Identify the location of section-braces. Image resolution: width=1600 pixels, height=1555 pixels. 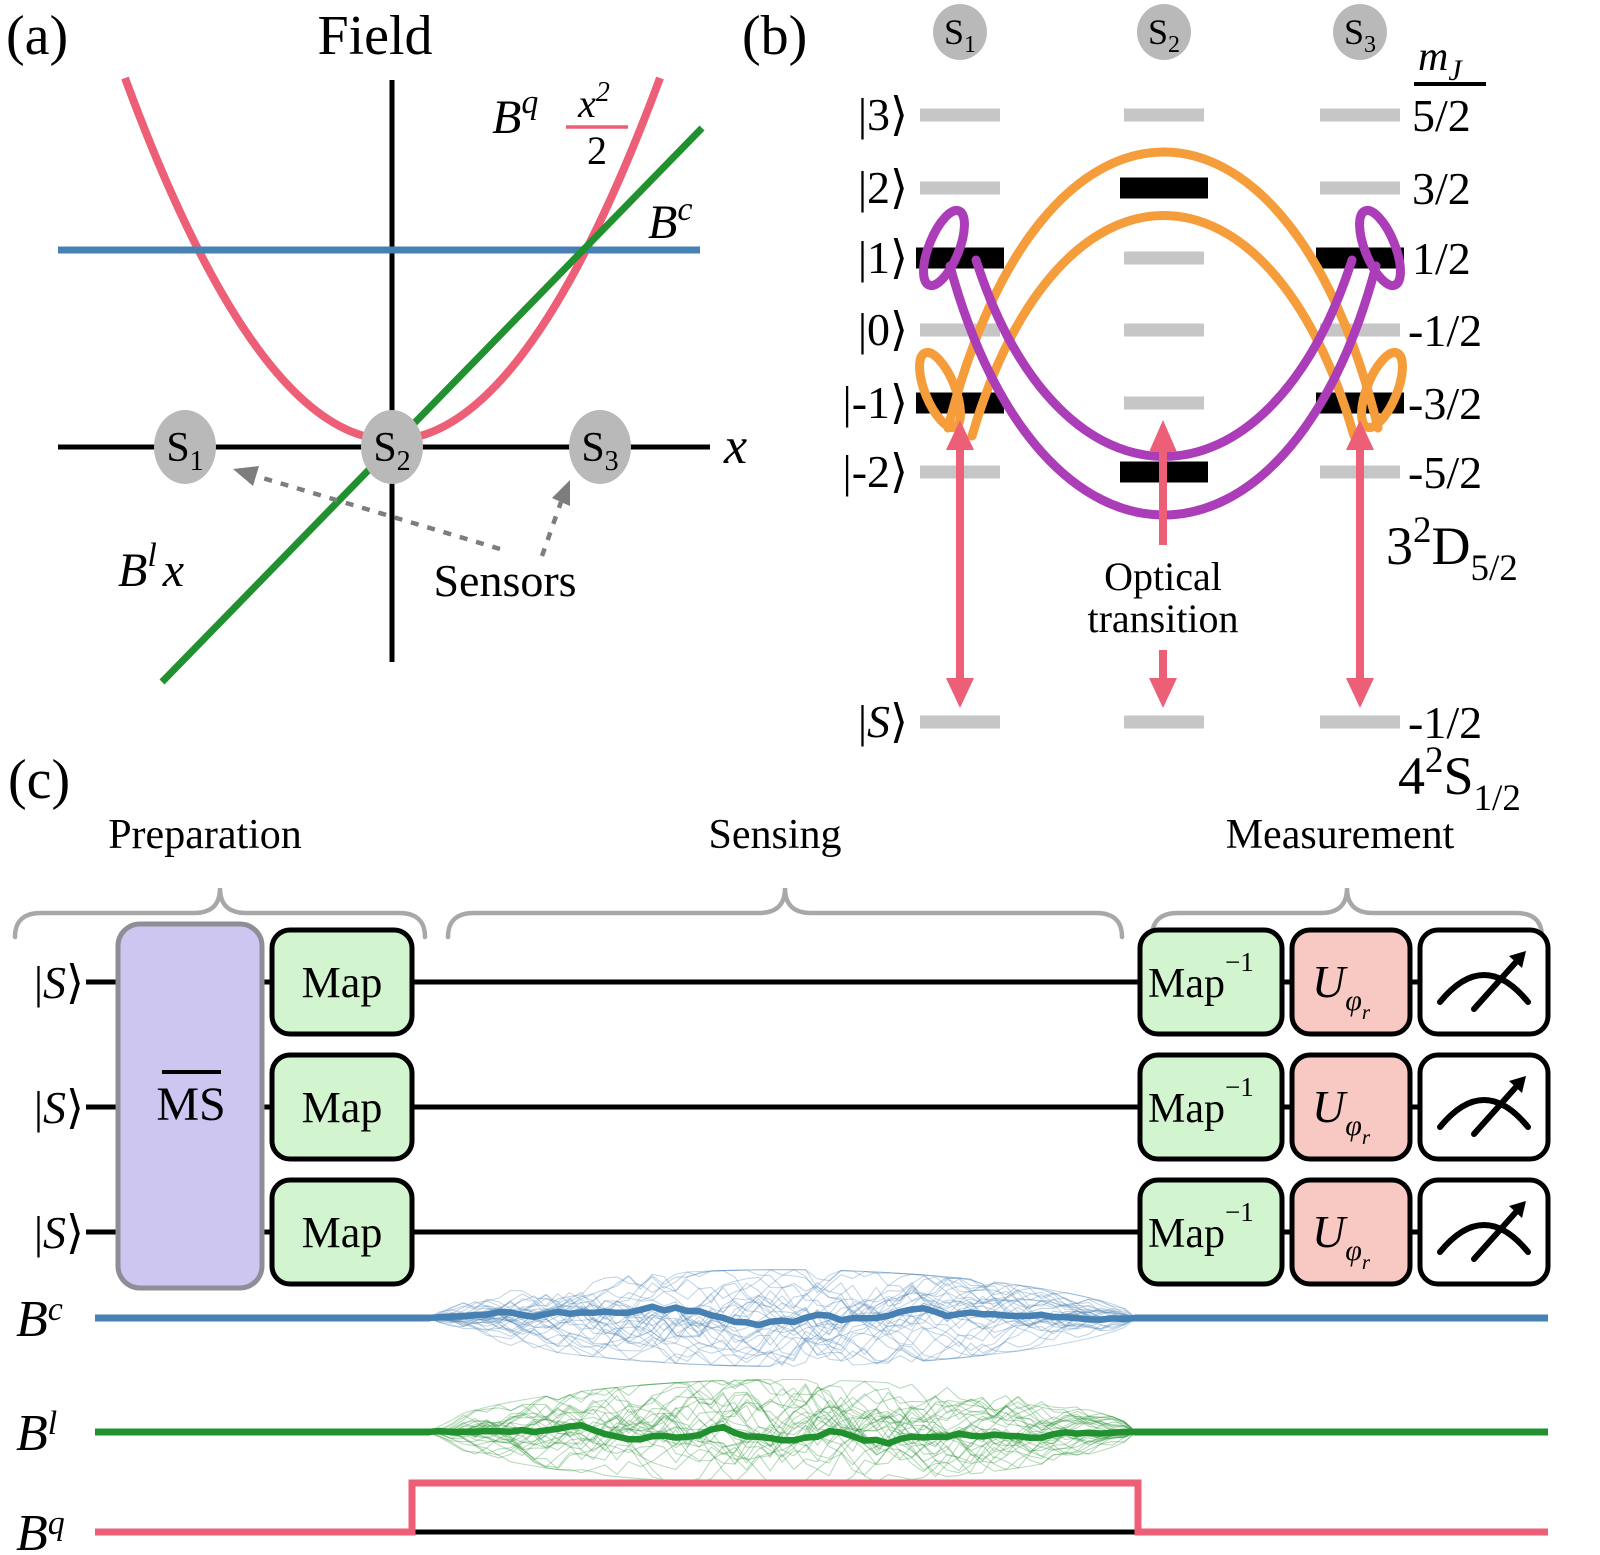
(778, 913).